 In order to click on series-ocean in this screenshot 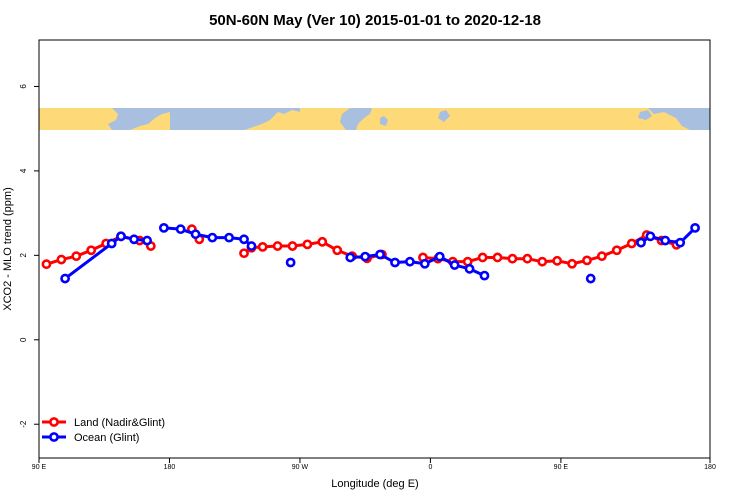, I will do `click(380, 253)`.